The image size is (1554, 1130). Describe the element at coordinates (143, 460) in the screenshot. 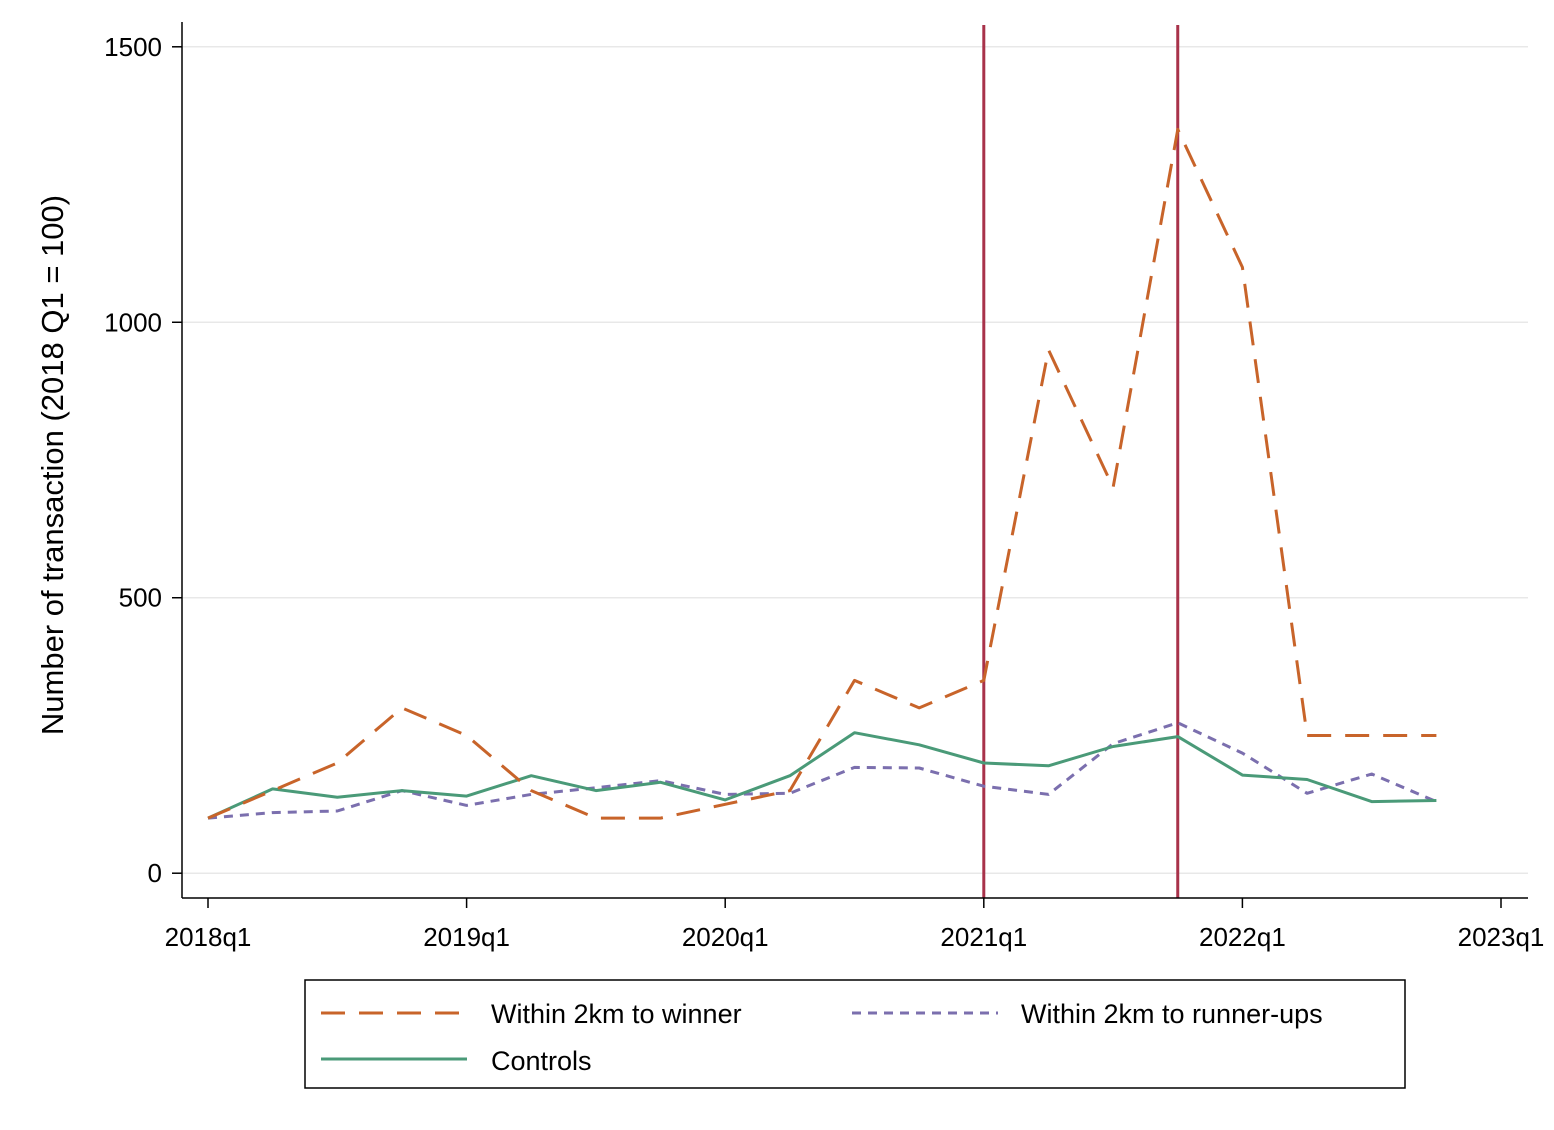

I see `y-ticks: 0 500 1000 1500` at that location.